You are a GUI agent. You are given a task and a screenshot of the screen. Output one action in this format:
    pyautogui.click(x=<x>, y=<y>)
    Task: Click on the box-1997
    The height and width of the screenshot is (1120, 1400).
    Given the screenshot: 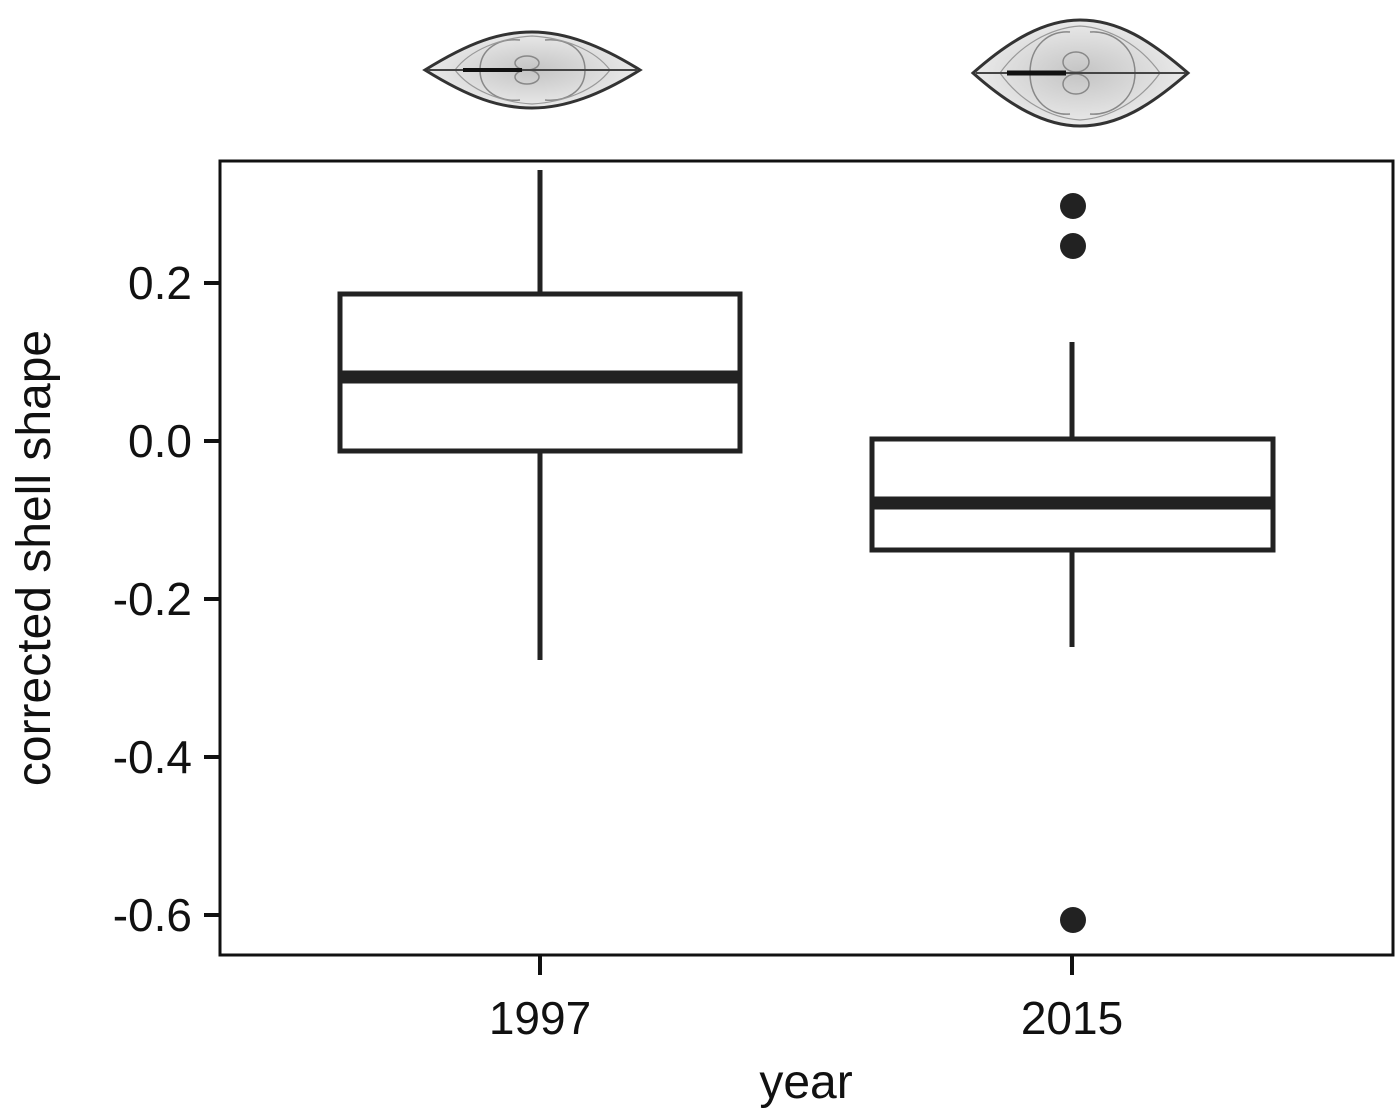 What is the action you would take?
    pyautogui.click(x=540, y=415)
    